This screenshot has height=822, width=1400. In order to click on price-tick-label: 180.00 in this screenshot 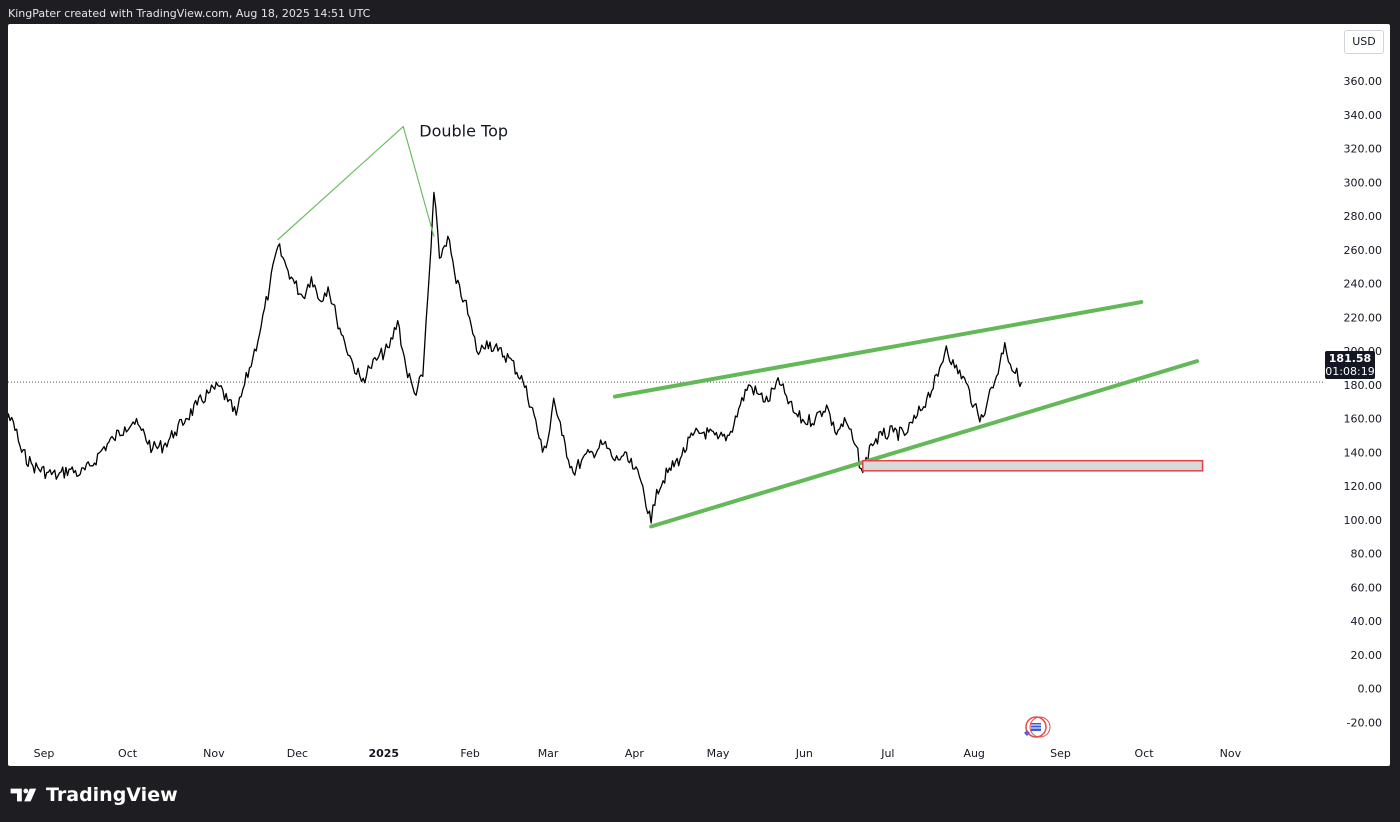, I will do `click(1363, 385)`.